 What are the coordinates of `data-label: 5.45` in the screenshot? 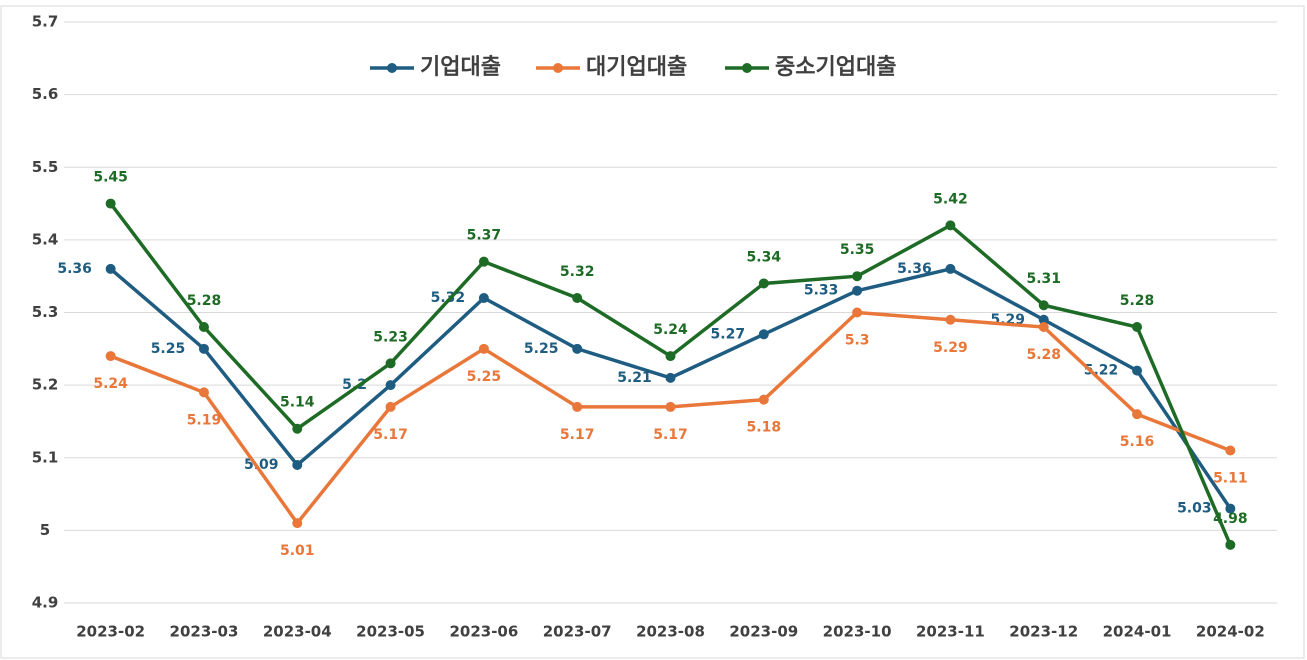 It's located at (110, 178).